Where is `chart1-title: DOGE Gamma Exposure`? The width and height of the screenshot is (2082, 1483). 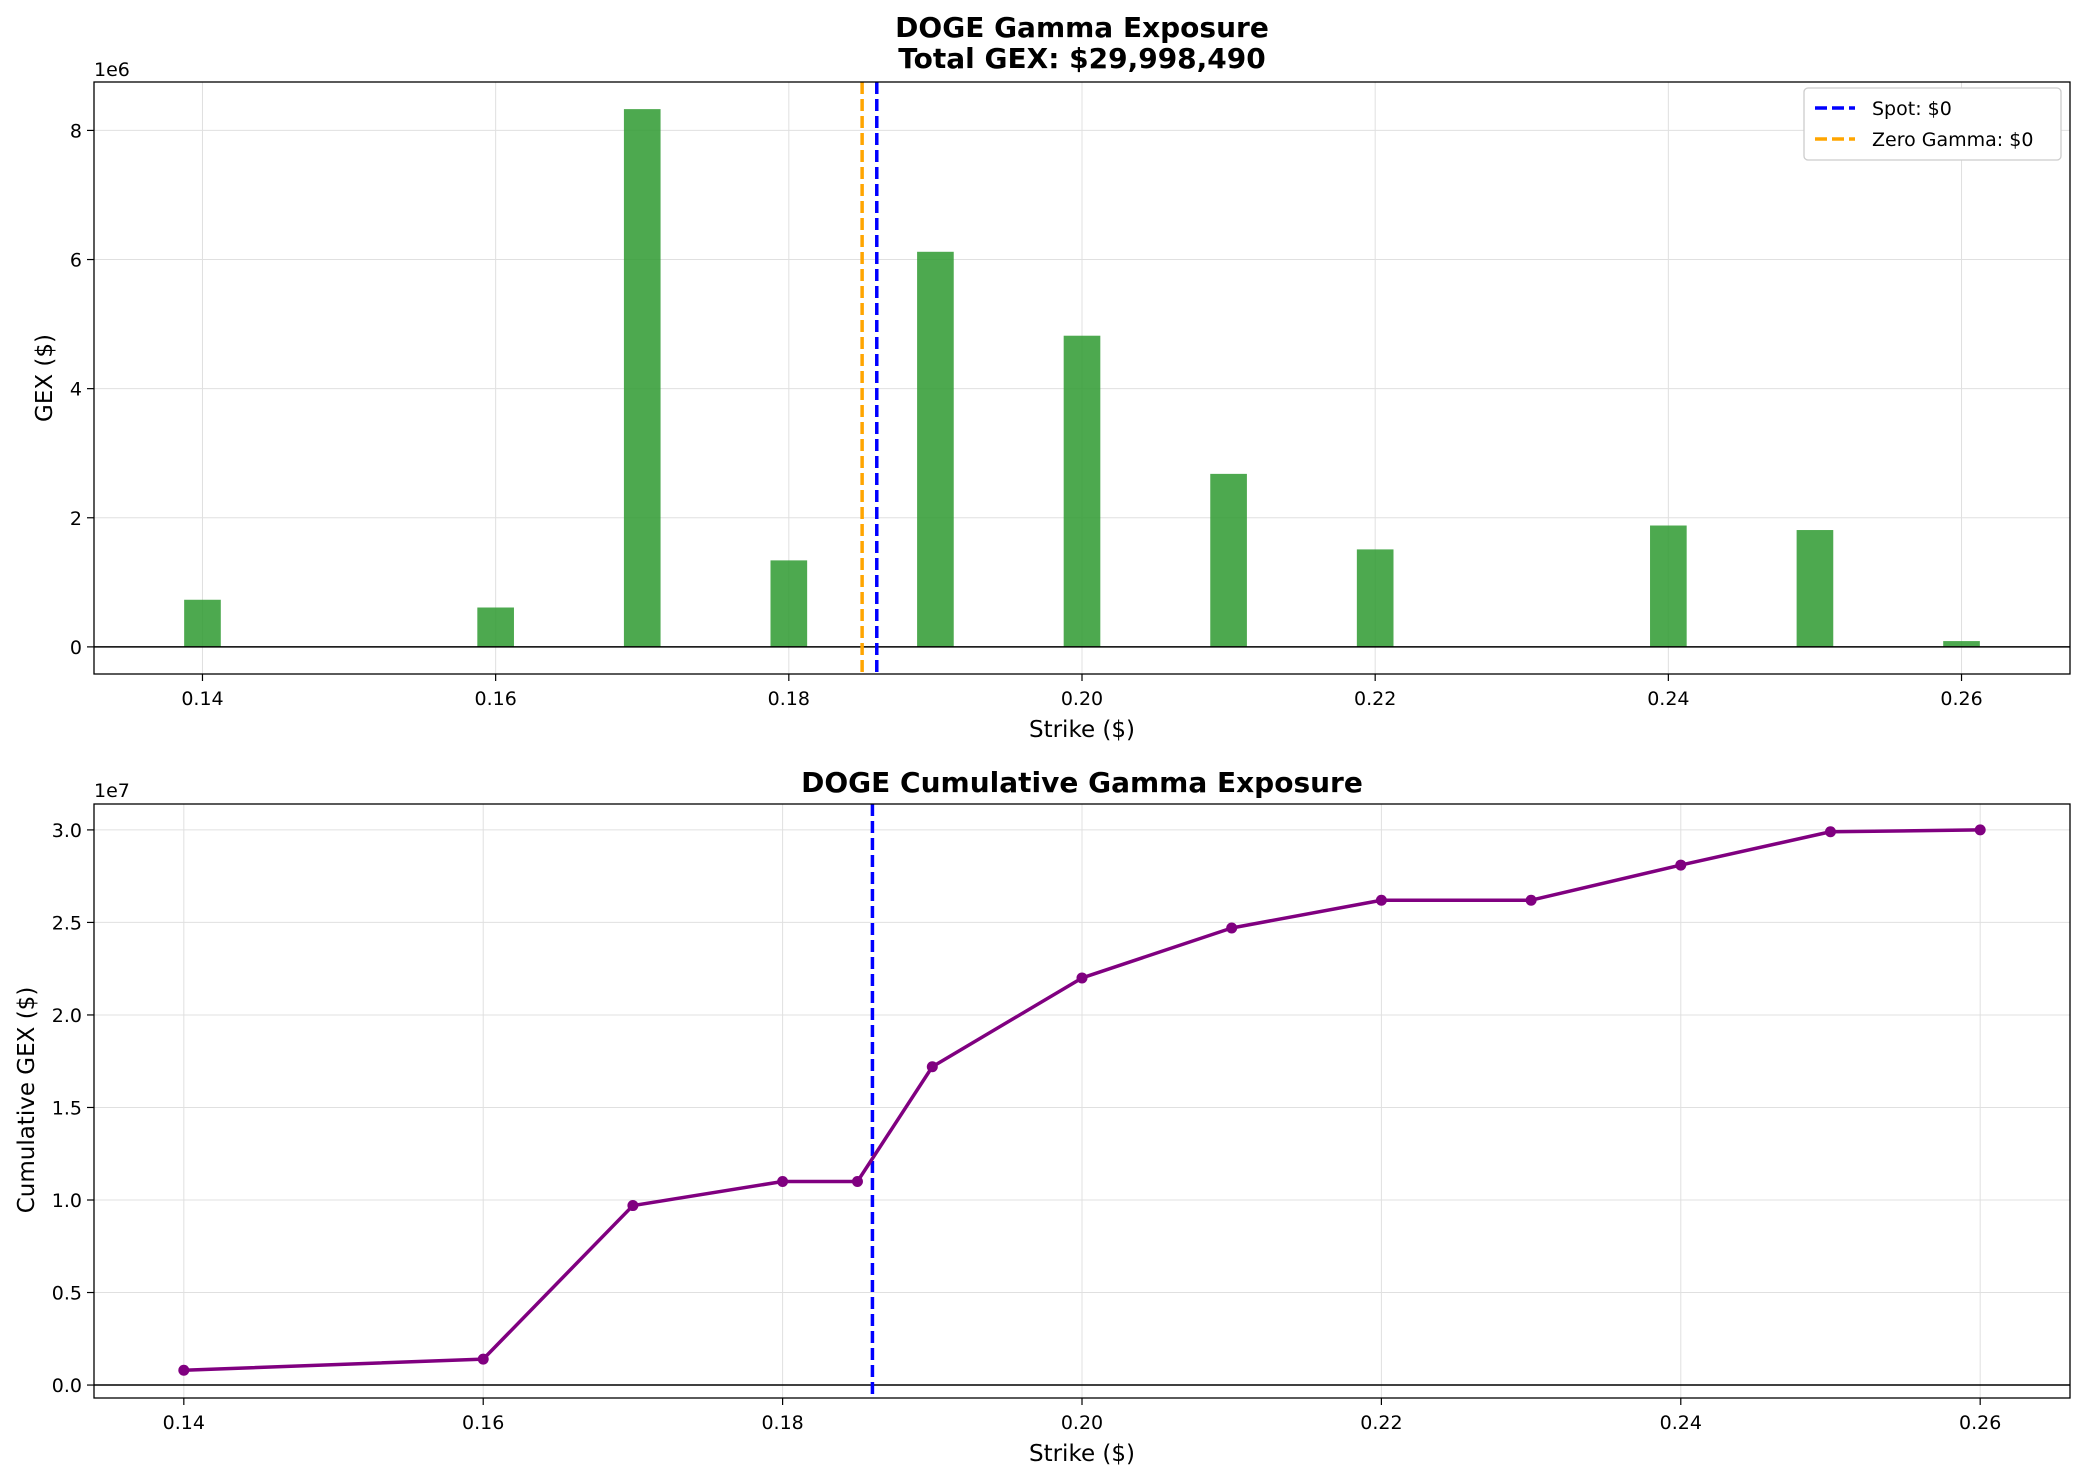 chart1-title: DOGE Gamma Exposure is located at coordinates (1082, 27).